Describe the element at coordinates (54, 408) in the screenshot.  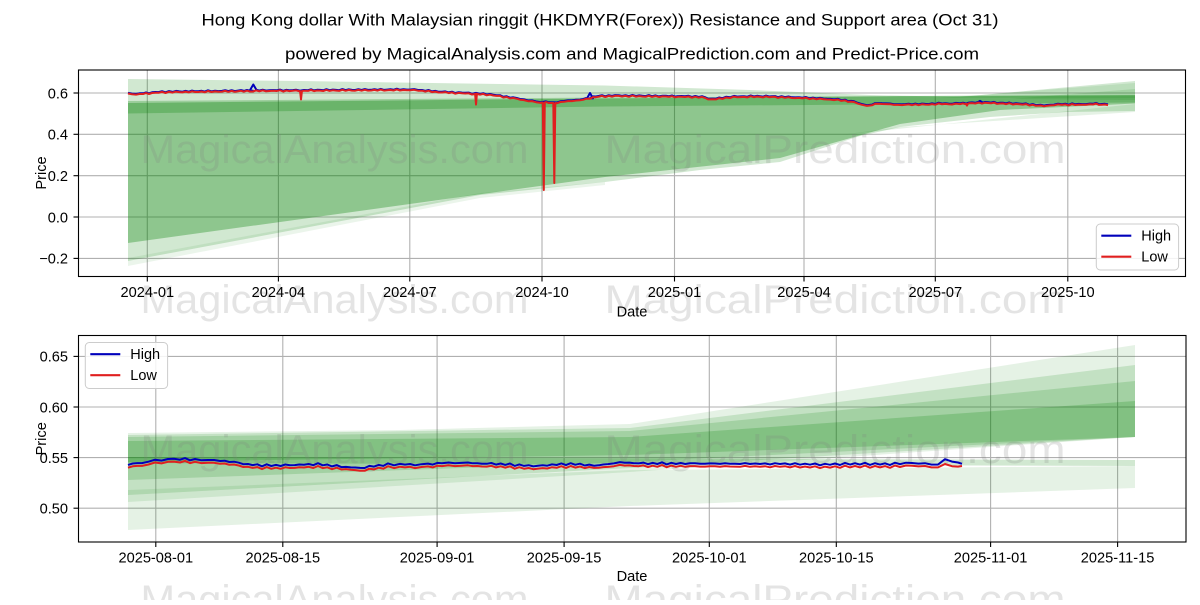
I see `svg-text: 0.60` at that location.